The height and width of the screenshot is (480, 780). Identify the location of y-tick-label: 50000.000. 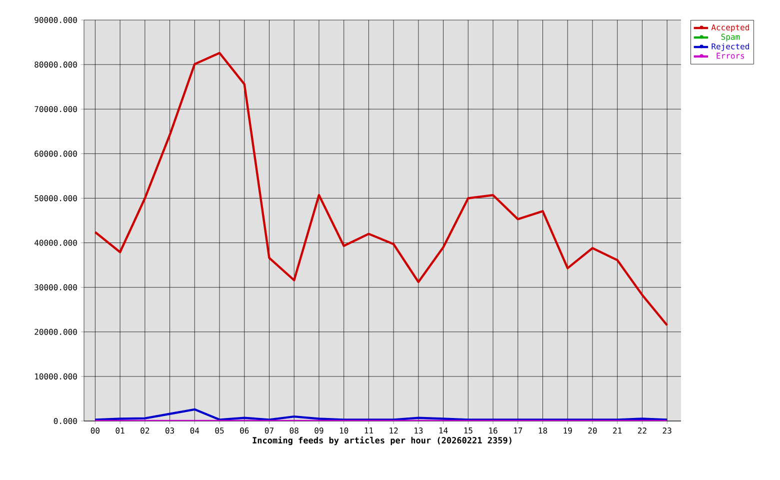
(55, 198).